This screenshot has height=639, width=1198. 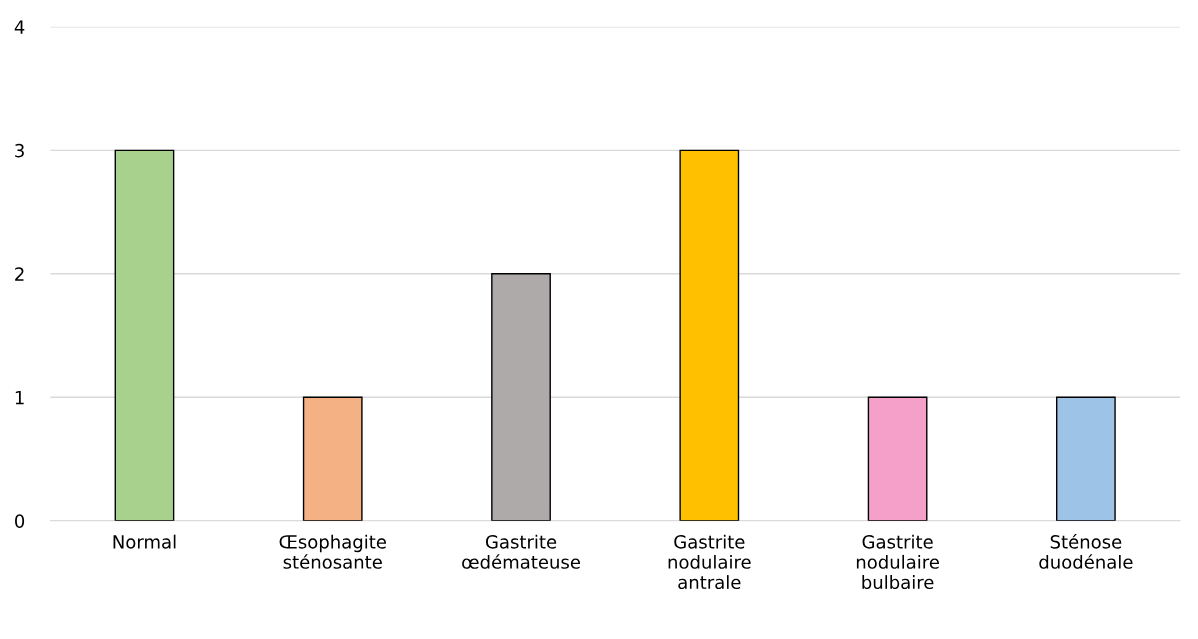 I want to click on y-tick-label: 0, so click(x=20, y=521).